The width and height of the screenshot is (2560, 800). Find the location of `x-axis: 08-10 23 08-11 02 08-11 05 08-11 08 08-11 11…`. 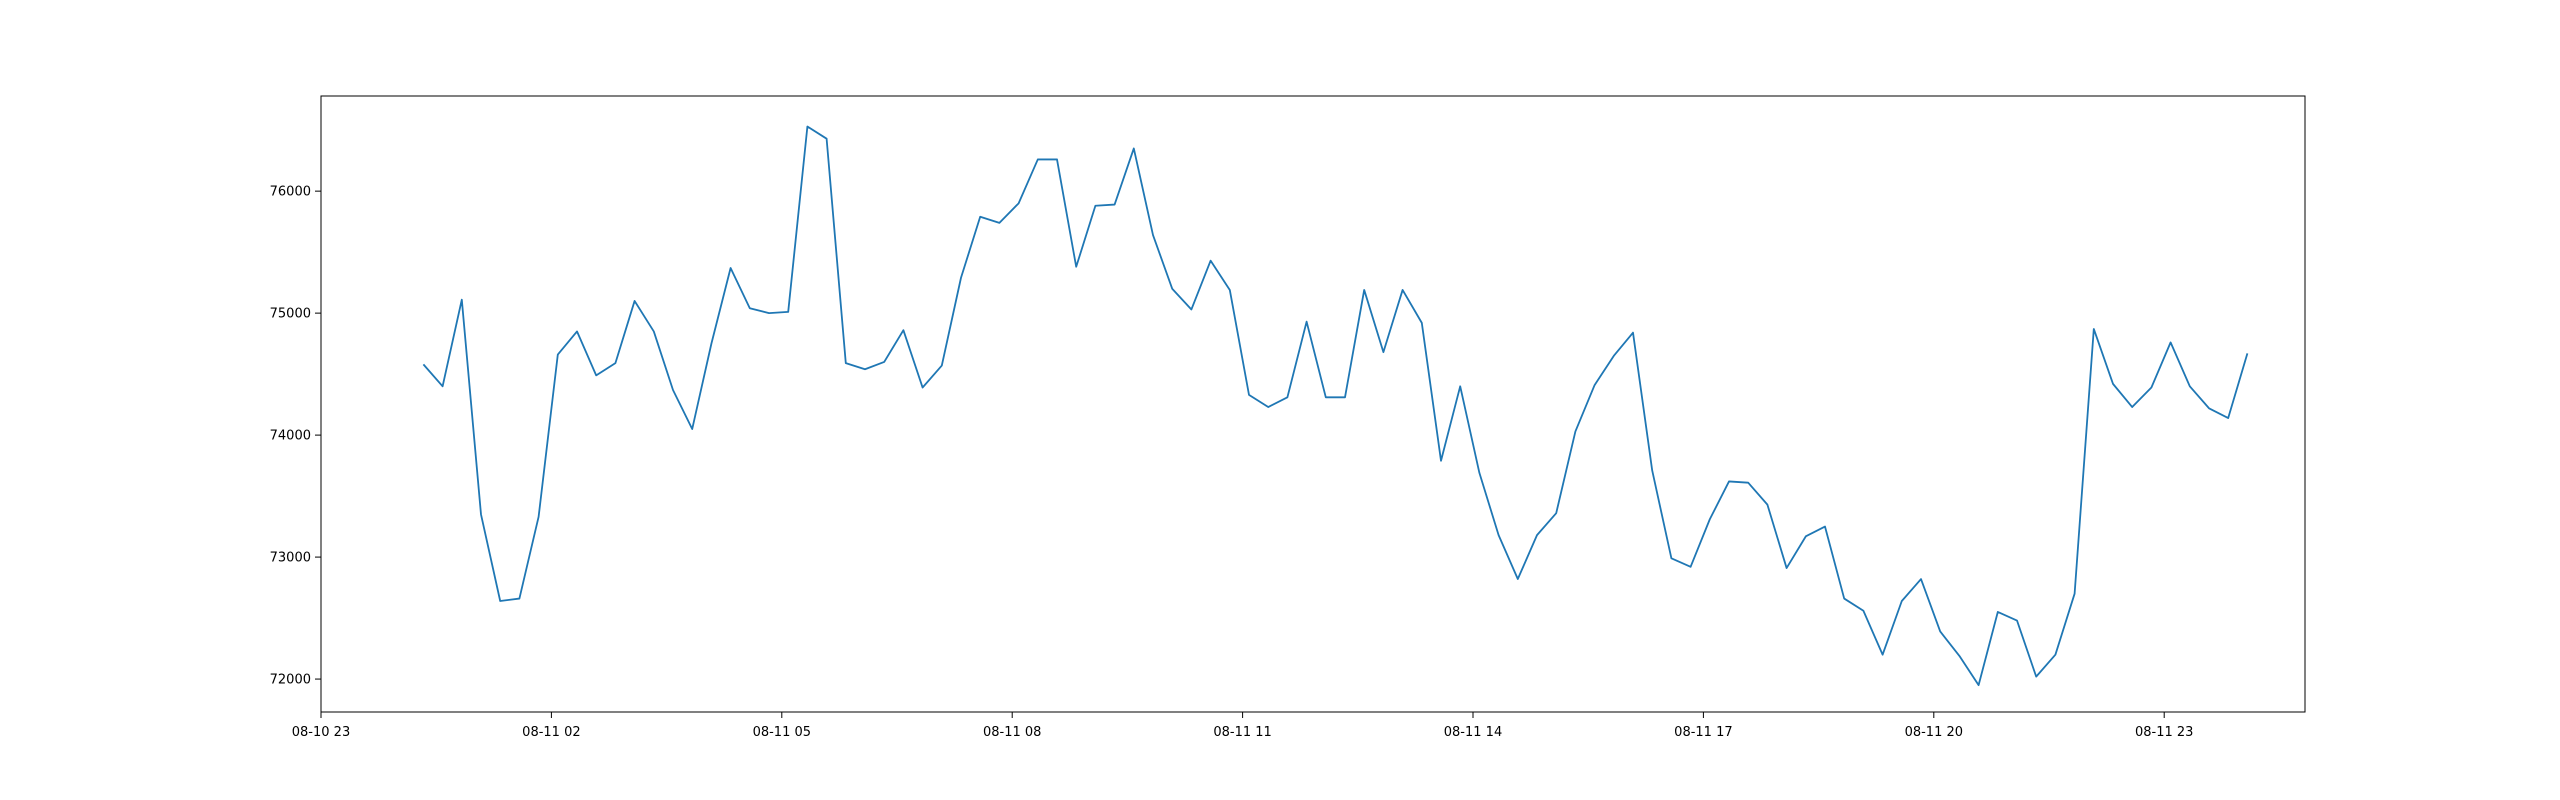

x-axis: 08-10 23 08-11 02 08-11 05 08-11 08 08-11 11… is located at coordinates (1242, 726).